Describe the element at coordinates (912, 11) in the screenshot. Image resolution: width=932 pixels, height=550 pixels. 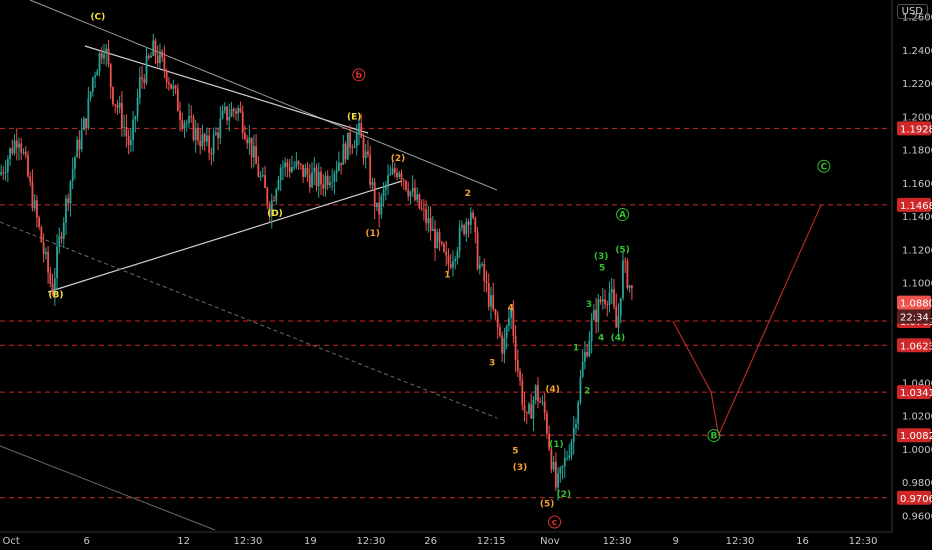
I see `currency-button: USD` at that location.